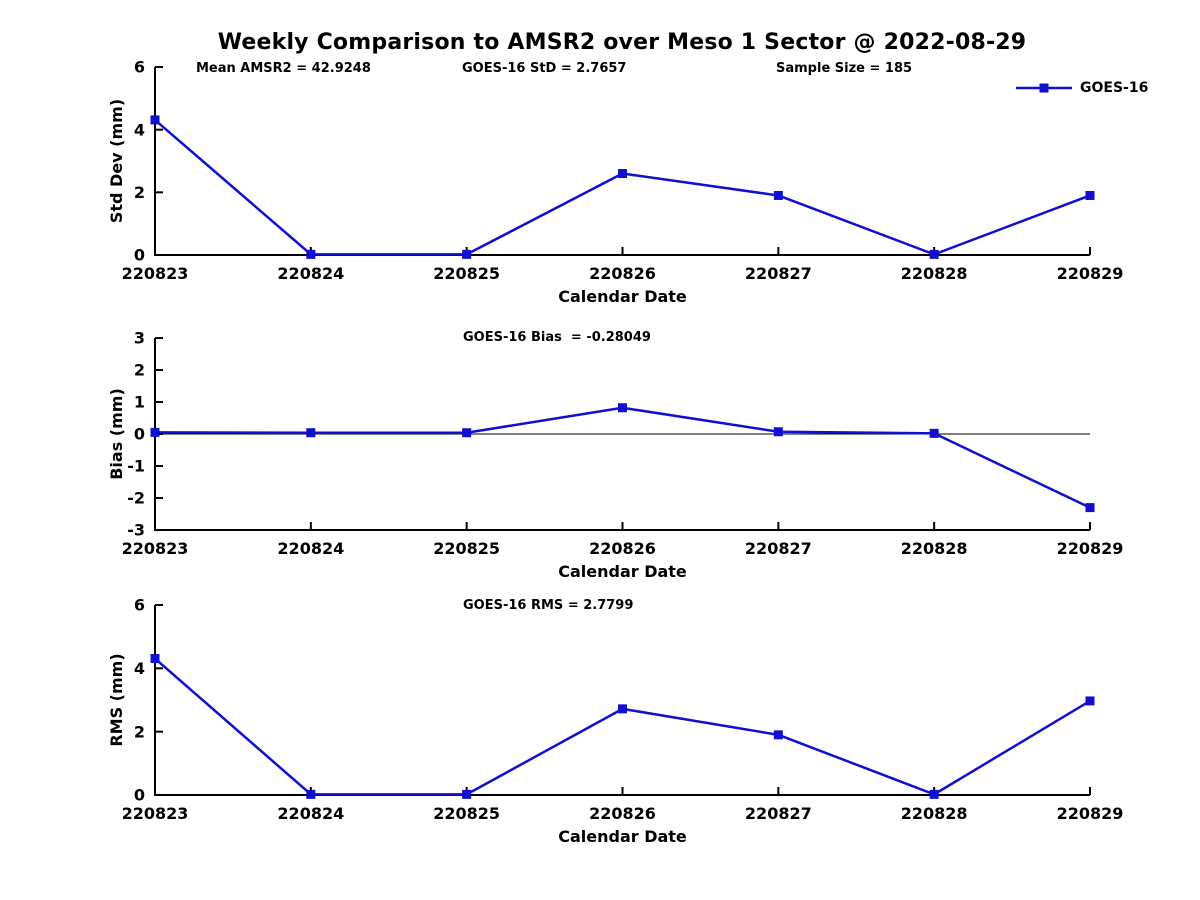  I want to click on y-axis-label: Bias (mm), so click(116, 434).